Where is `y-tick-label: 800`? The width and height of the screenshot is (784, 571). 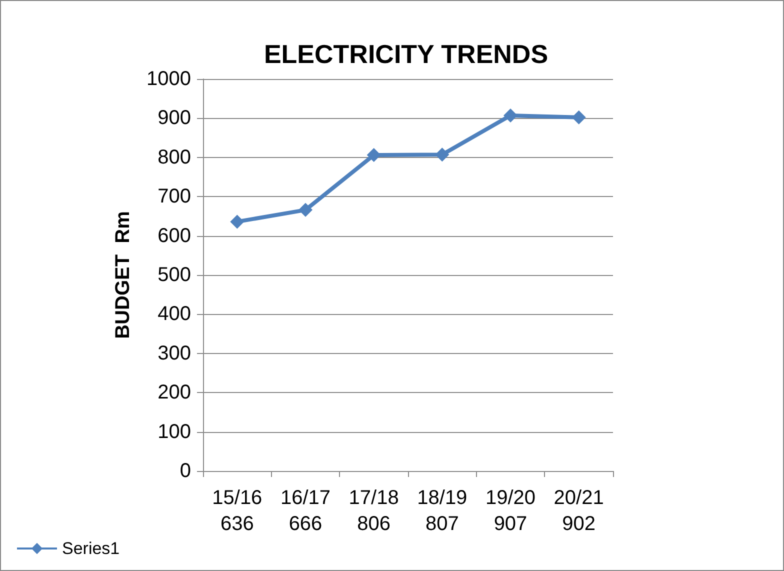 y-tick-label: 800 is located at coordinates (174, 157).